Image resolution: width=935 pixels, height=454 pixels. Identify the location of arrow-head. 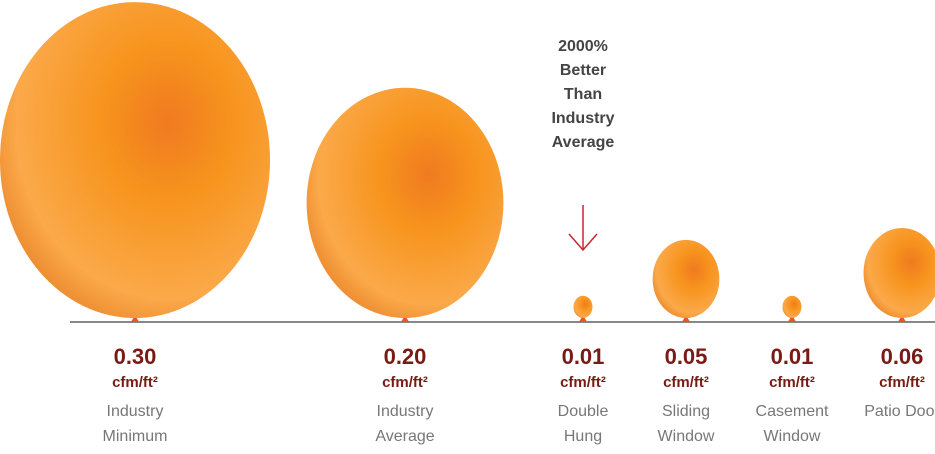
(583, 242).